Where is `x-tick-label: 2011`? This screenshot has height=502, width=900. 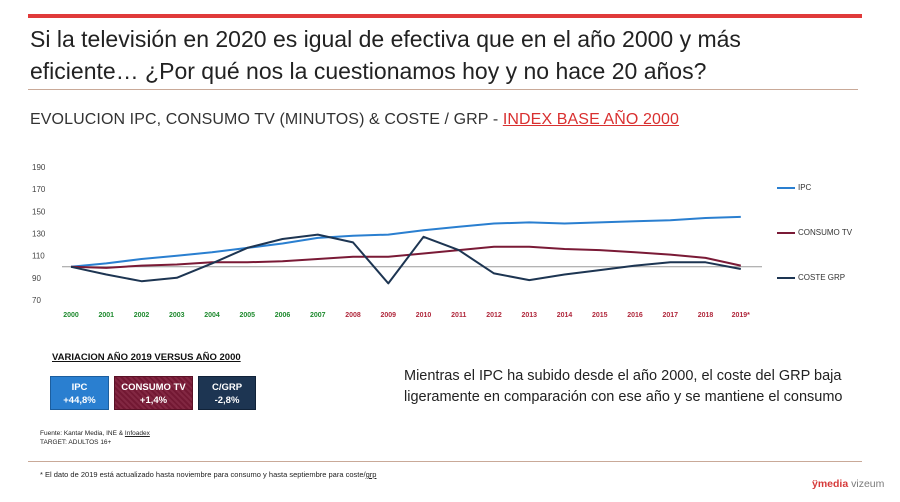
x-tick-label: 2011 is located at coordinates (458, 315).